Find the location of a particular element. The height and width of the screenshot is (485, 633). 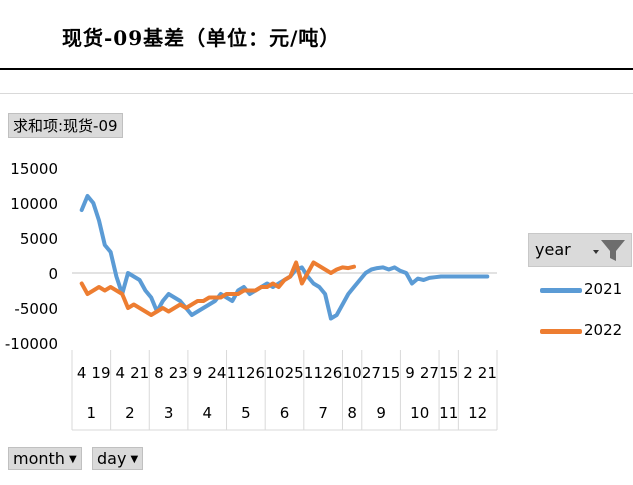

x-month-tick-label: 2 is located at coordinates (130, 413).